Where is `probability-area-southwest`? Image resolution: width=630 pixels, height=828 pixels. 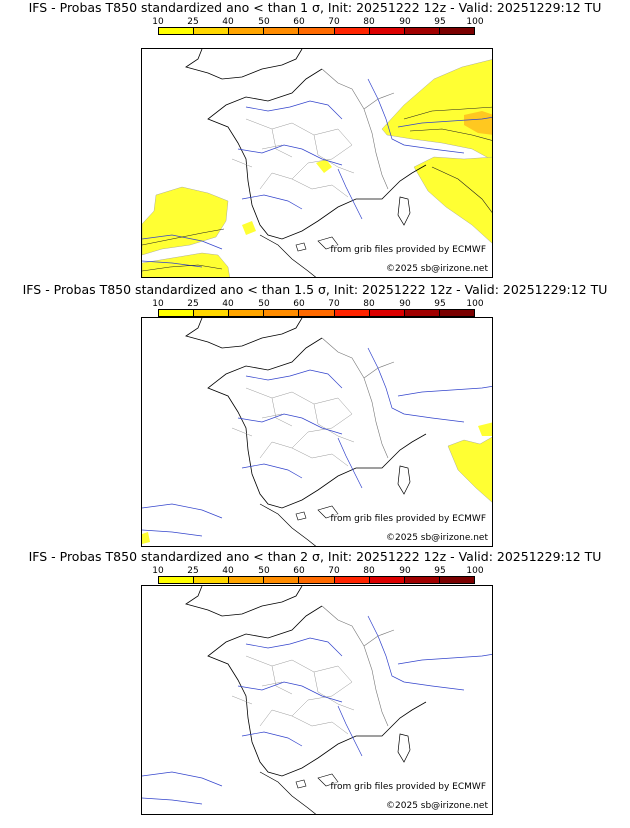
probability-area-southwest is located at coordinates (186, 264).